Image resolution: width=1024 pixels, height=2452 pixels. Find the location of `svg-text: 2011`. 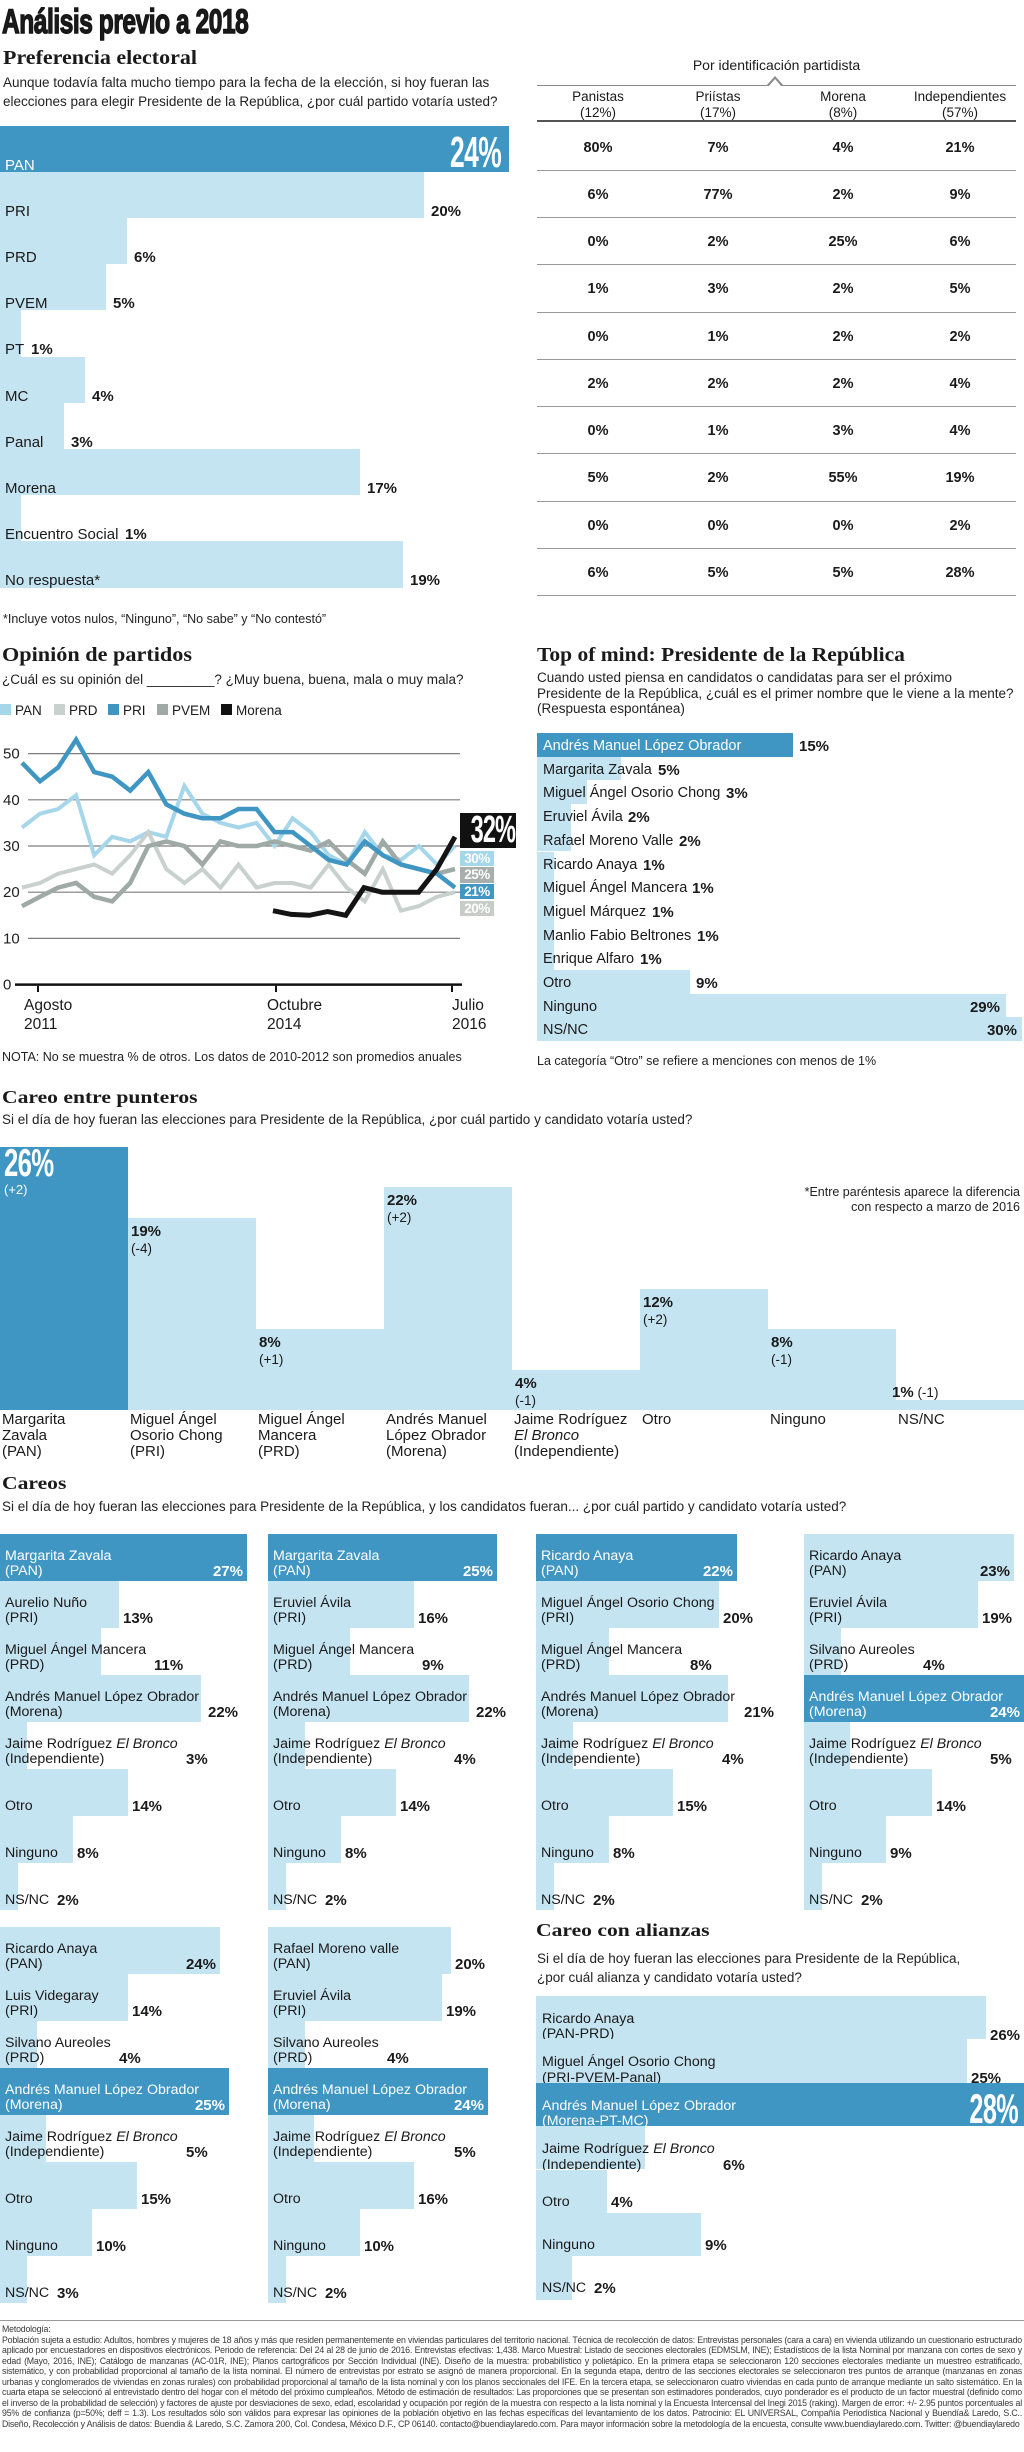

svg-text: 2011 is located at coordinates (40, 1024).